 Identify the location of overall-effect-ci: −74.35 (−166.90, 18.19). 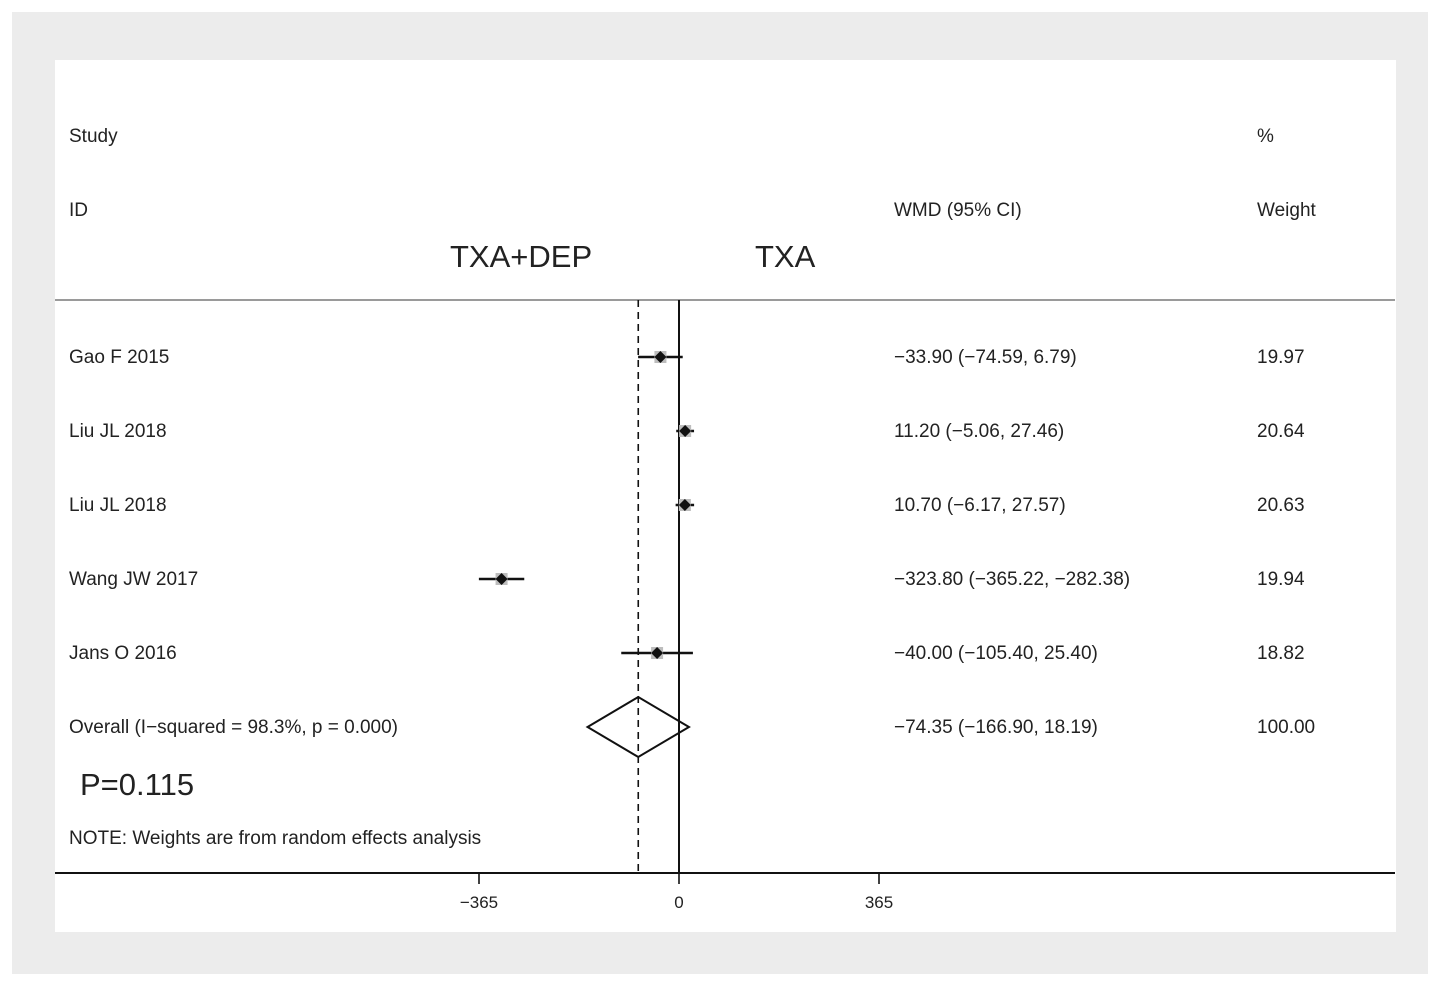
(996, 727).